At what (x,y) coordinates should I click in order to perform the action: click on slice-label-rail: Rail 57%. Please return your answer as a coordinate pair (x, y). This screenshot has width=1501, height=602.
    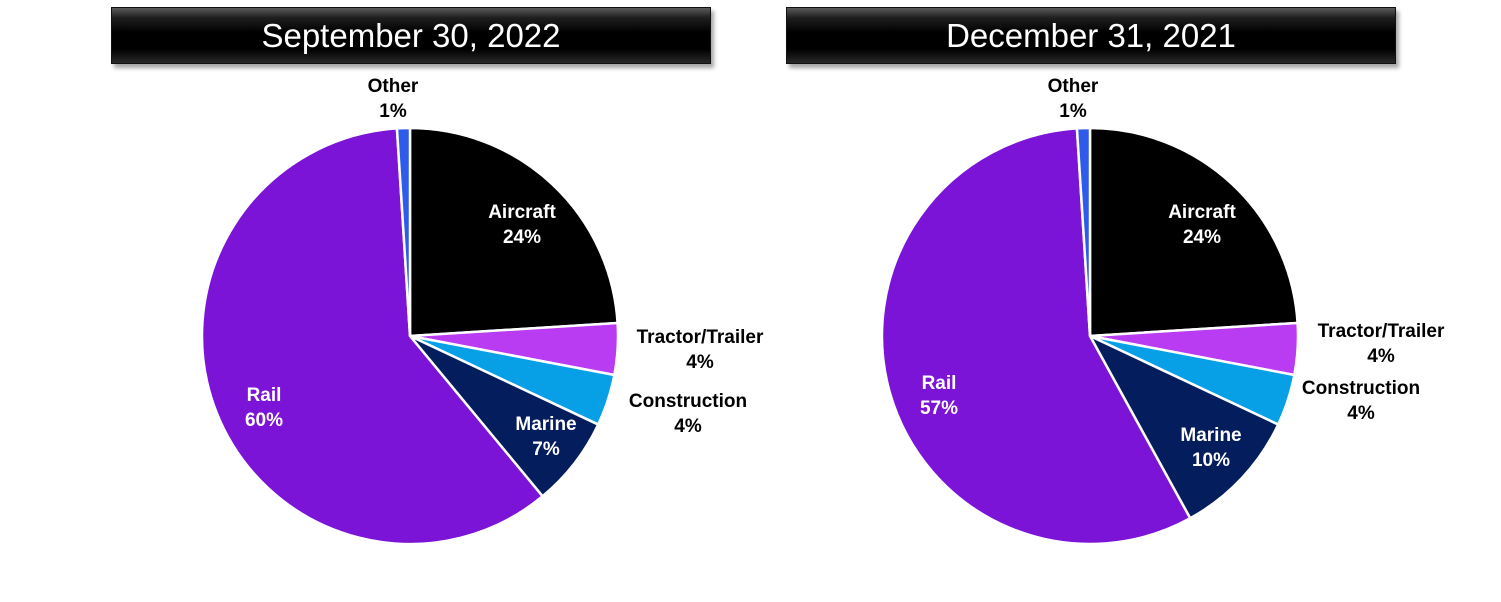
    Looking at the image, I should click on (939, 396).